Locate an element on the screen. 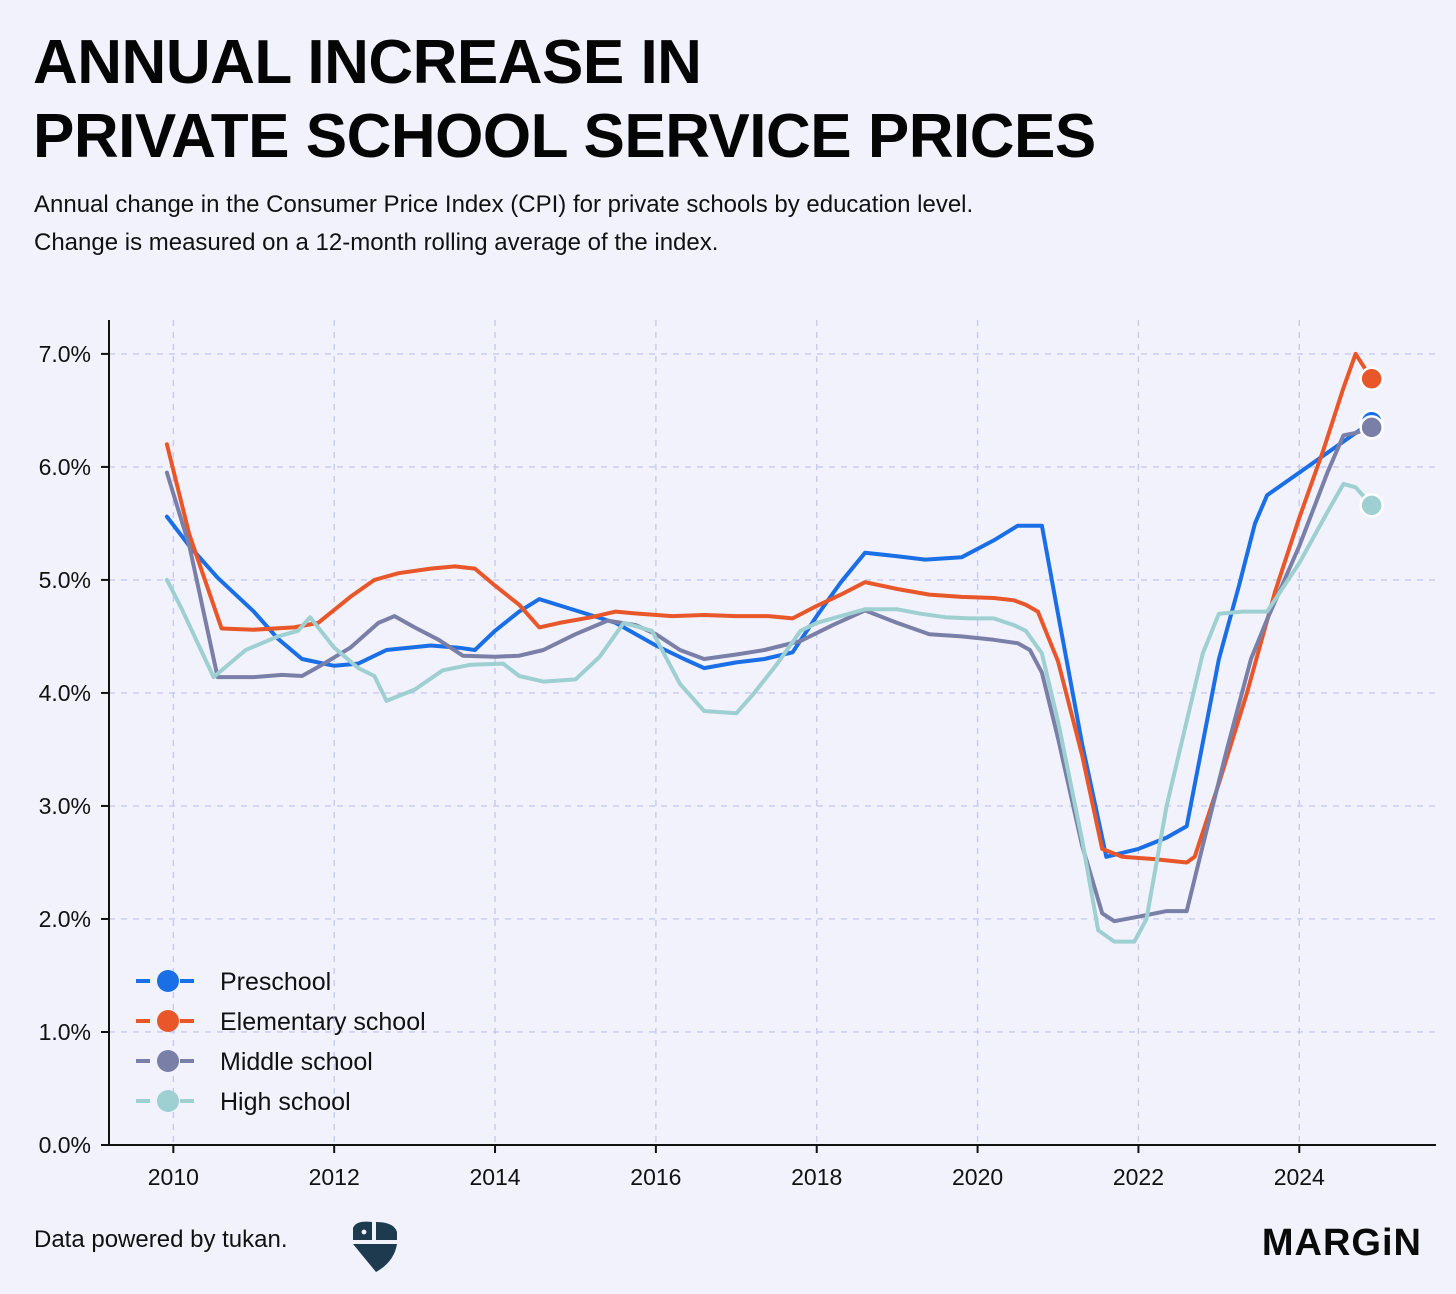 The image size is (1456, 1294). legend-item: Elementary school is located at coordinates (281, 1022).